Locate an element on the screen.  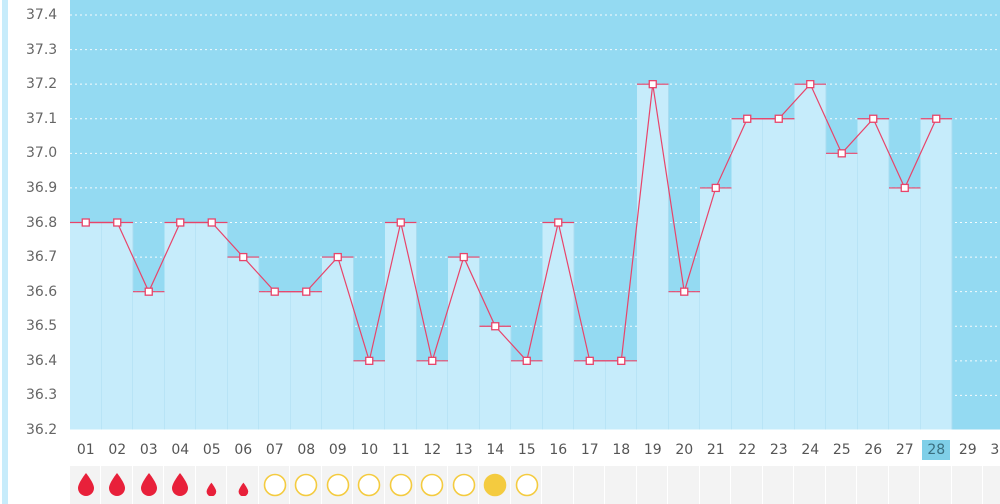
x-tick-label: 26 is located at coordinates (873, 450).